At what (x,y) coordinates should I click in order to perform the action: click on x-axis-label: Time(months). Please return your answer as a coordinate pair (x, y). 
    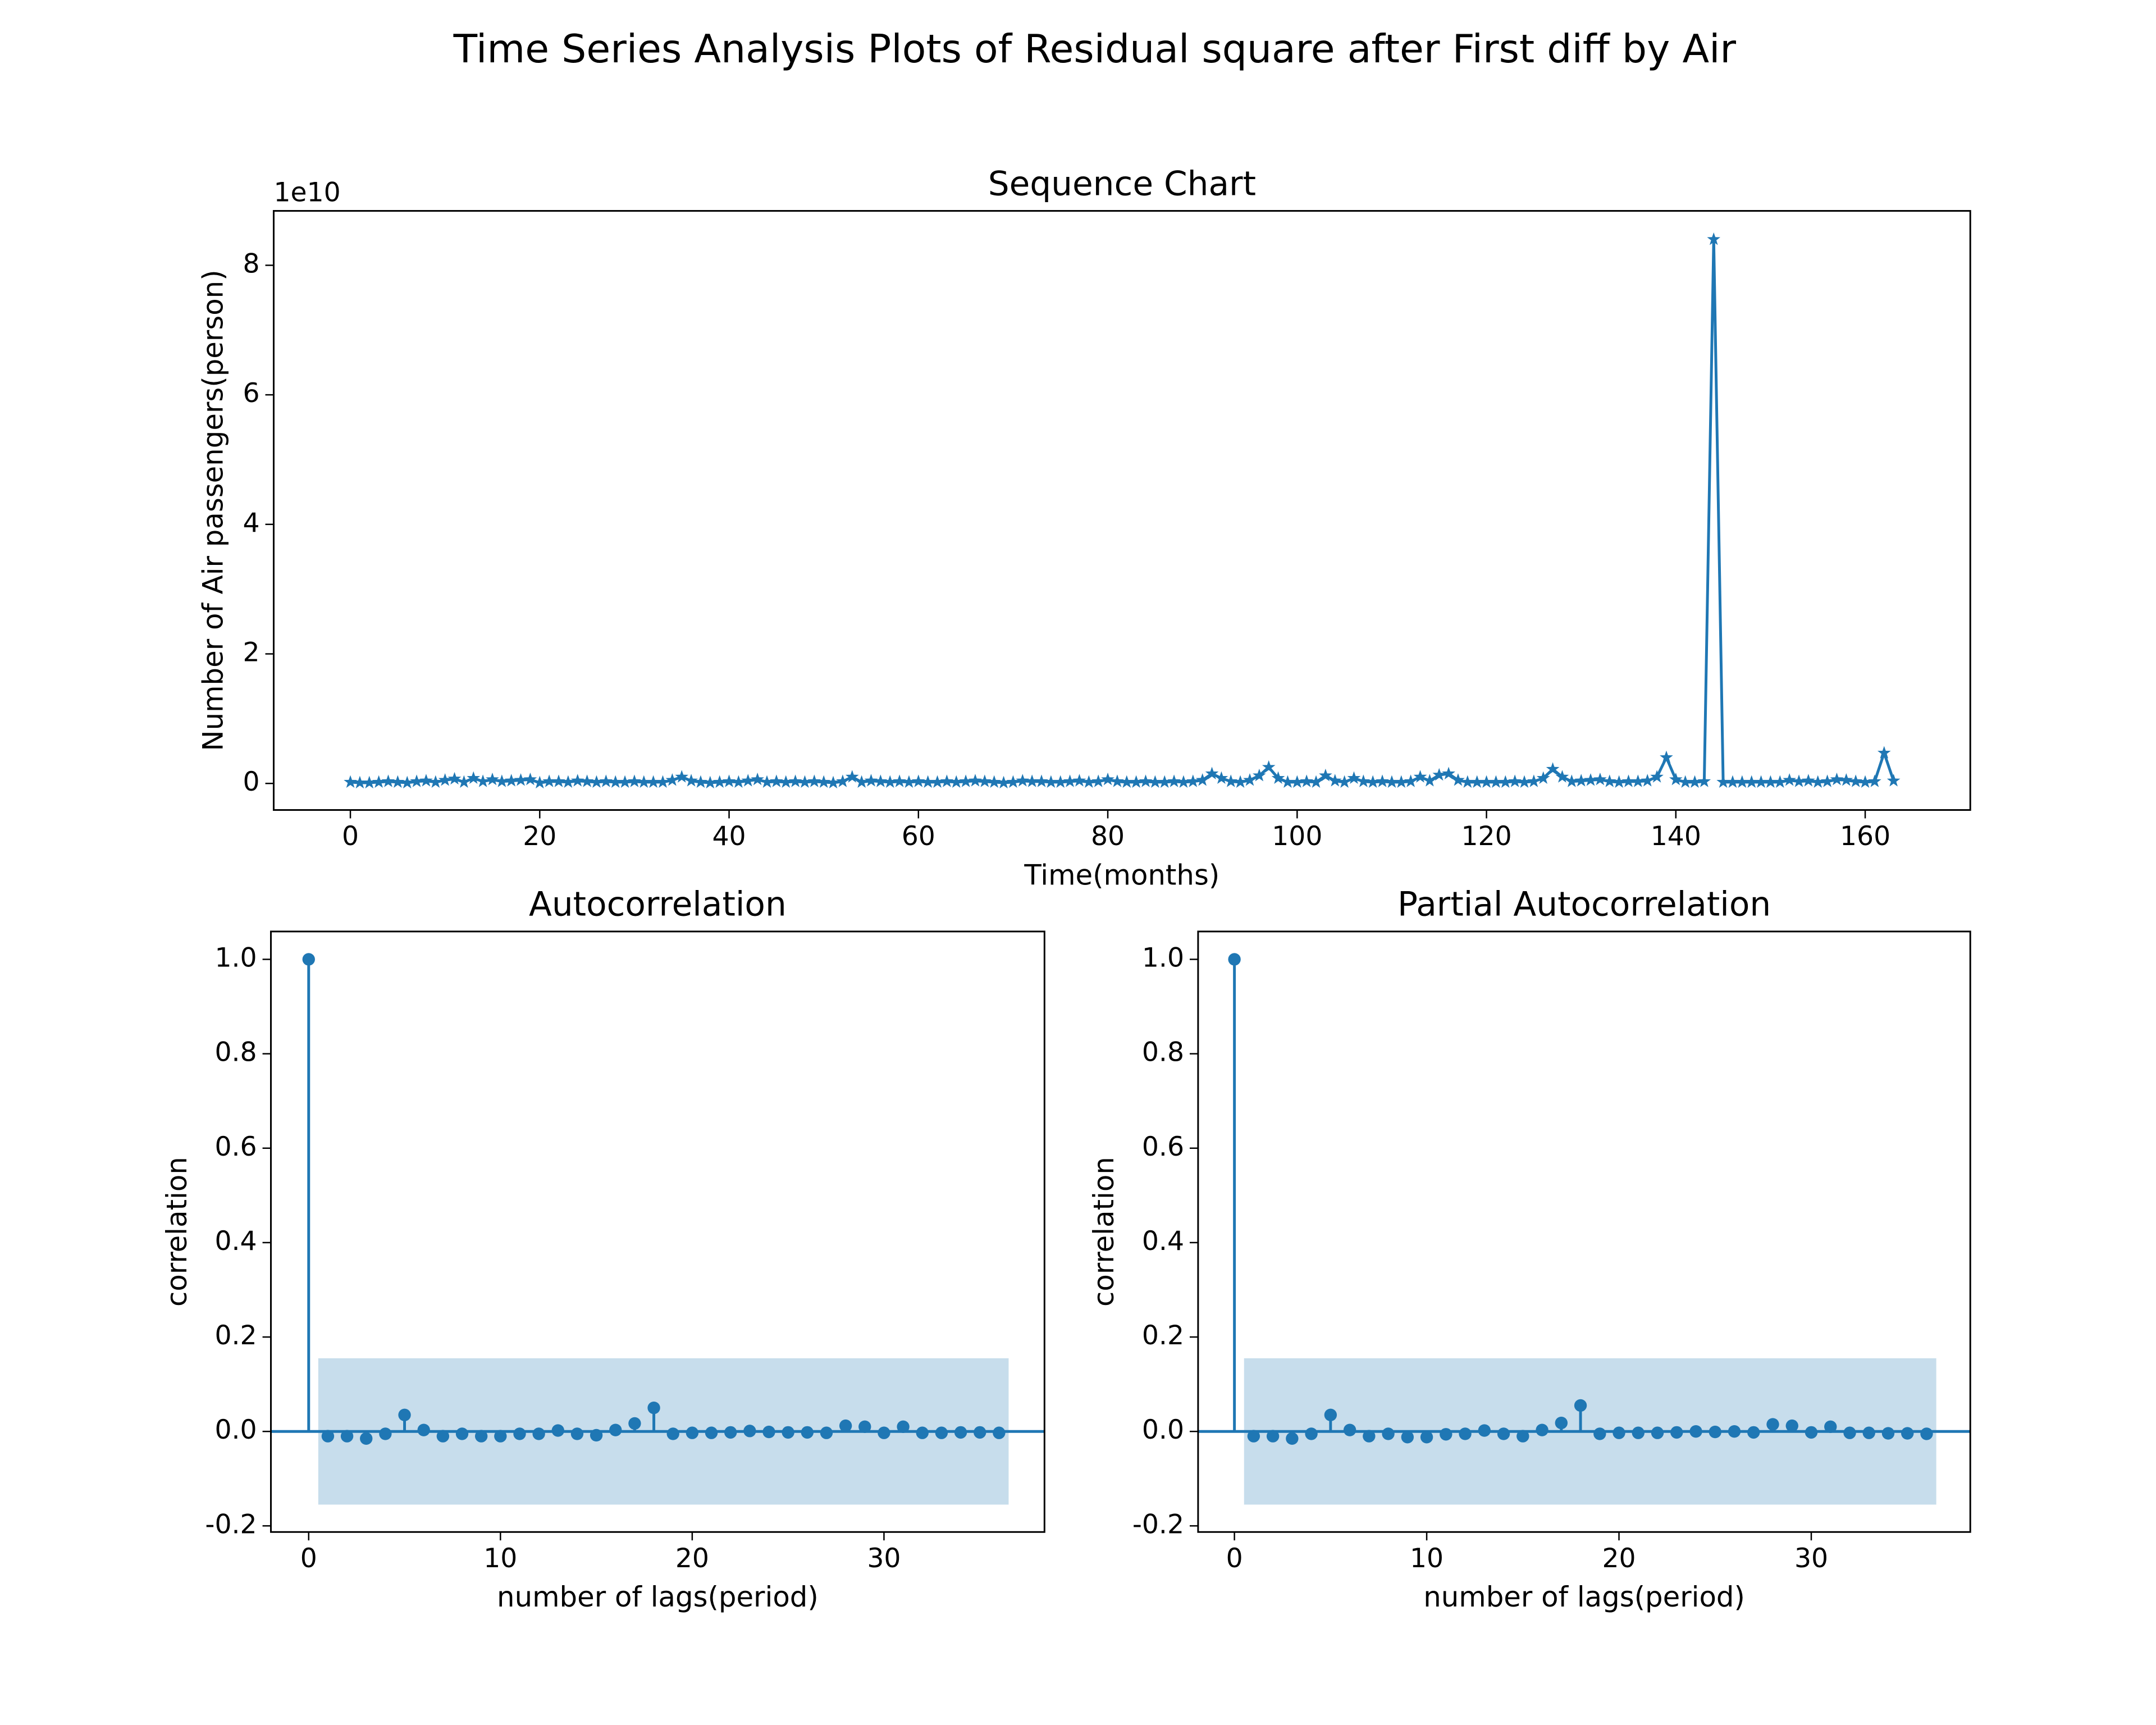
    Looking at the image, I should click on (1121, 875).